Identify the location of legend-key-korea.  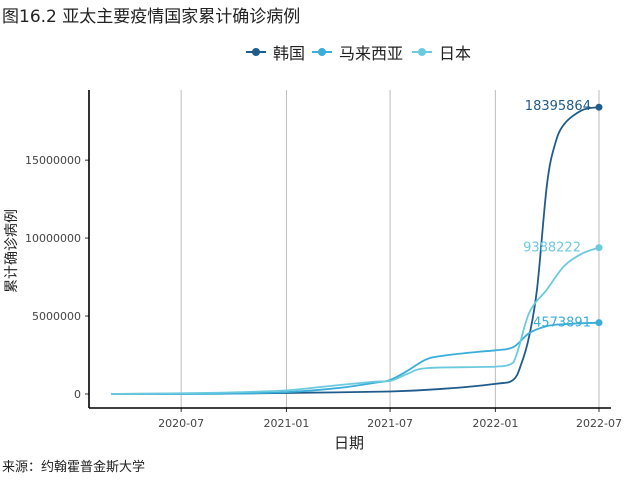
(256, 52).